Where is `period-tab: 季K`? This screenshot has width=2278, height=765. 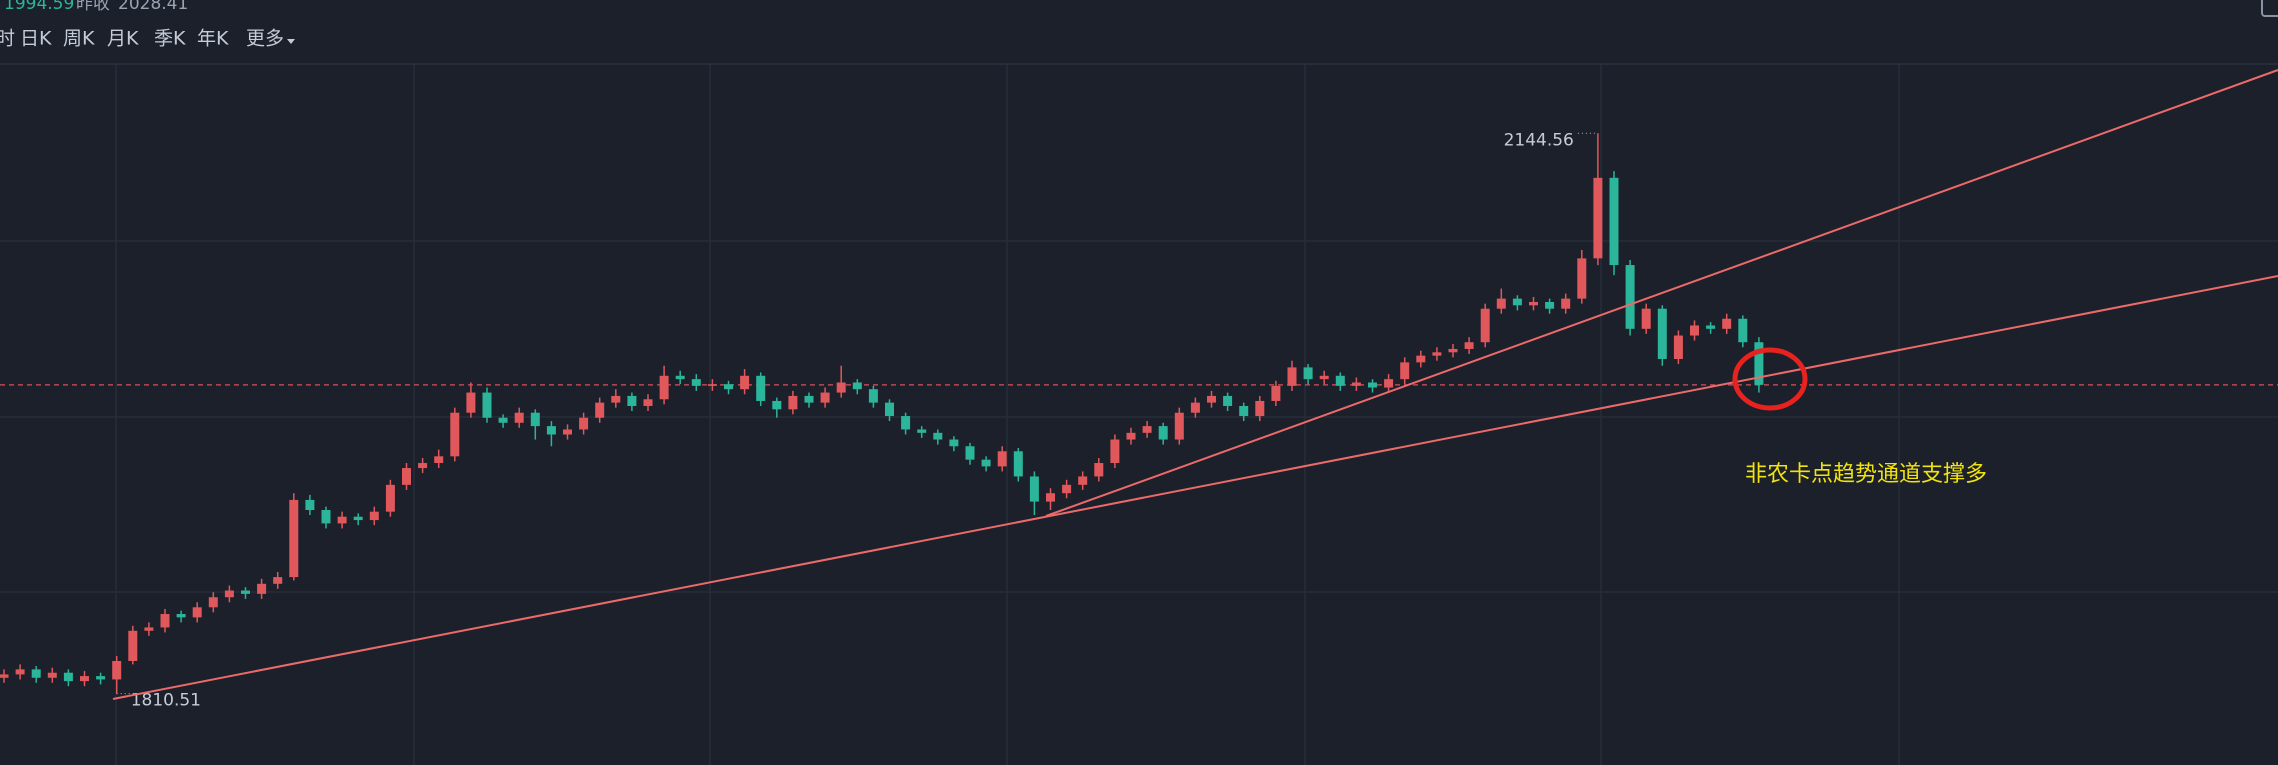 period-tab: 季K is located at coordinates (170, 39).